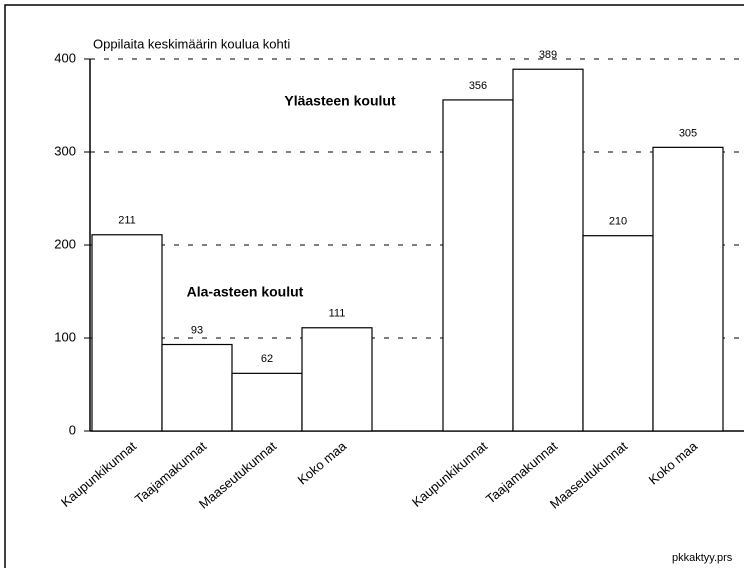 The image size is (744, 568). I want to click on y-tick-label: 0, so click(72, 429).